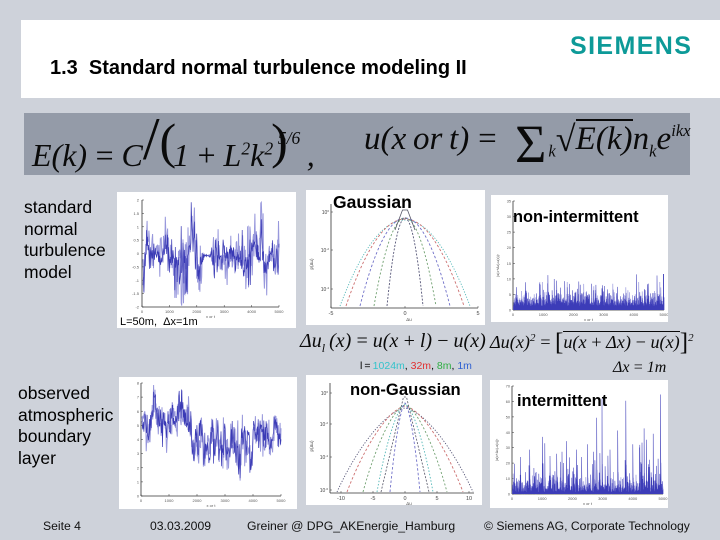 Image resolution: width=720 pixels, height=540 pixels. What do you see at coordinates (508, 387) in the screenshot?
I see `svg-text: 70` at bounding box center [508, 387].